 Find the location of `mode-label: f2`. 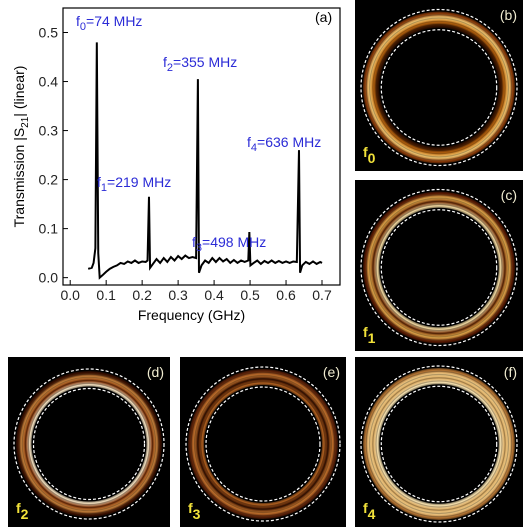

mode-label: f2 is located at coordinates (22, 511).